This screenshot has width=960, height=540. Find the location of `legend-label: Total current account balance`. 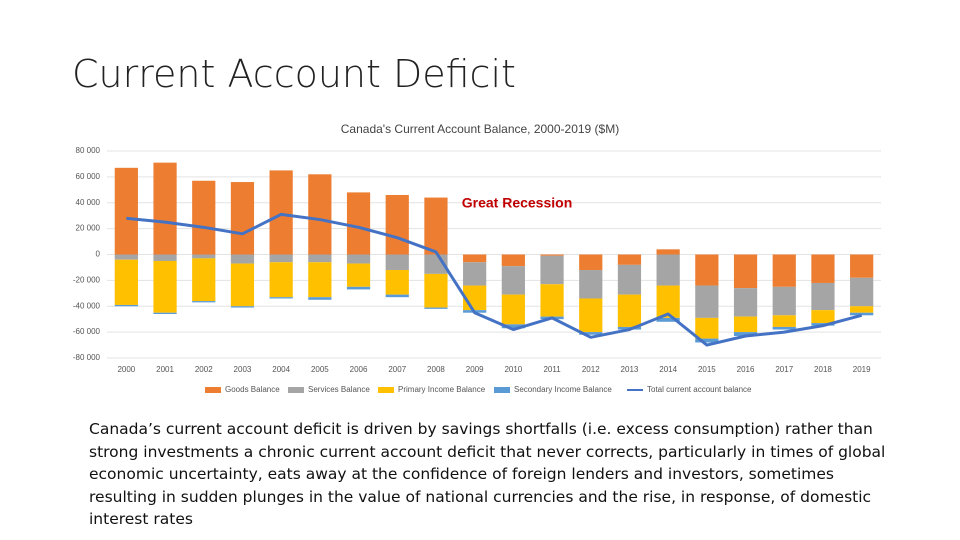

legend-label: Total current account balance is located at coordinates (699, 389).